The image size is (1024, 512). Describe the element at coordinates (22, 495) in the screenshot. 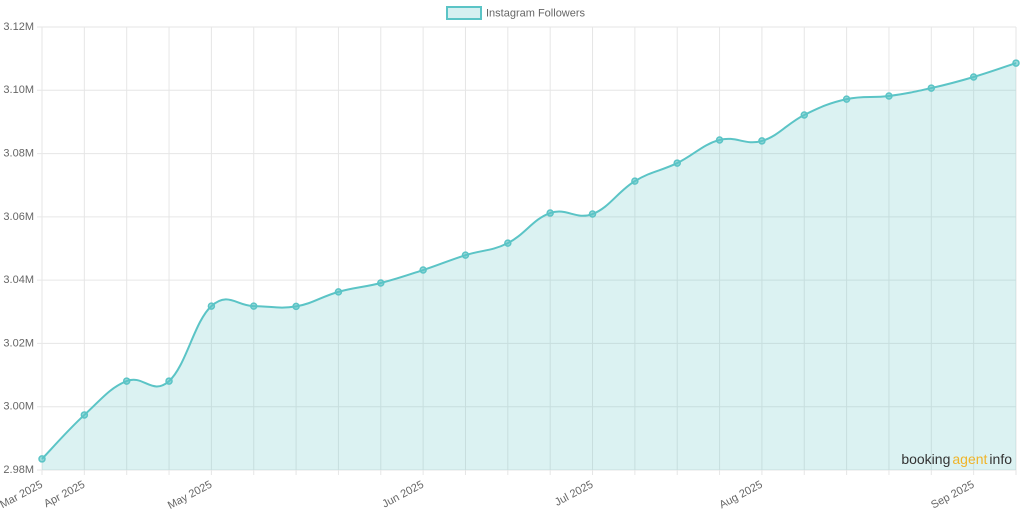

I see `x-tick-label: Mar 2025` at that location.